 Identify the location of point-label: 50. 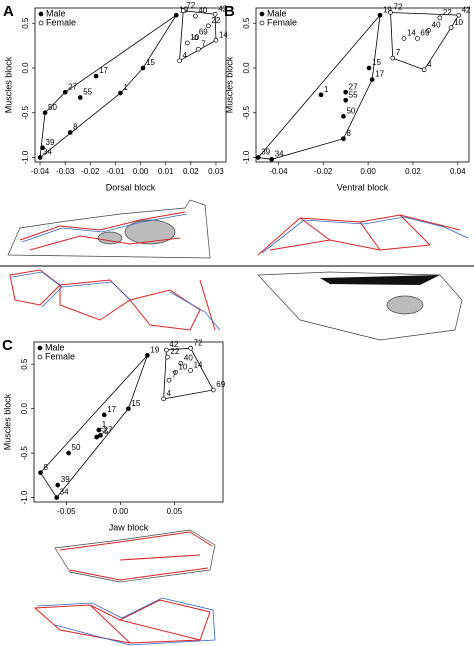
(52, 107).